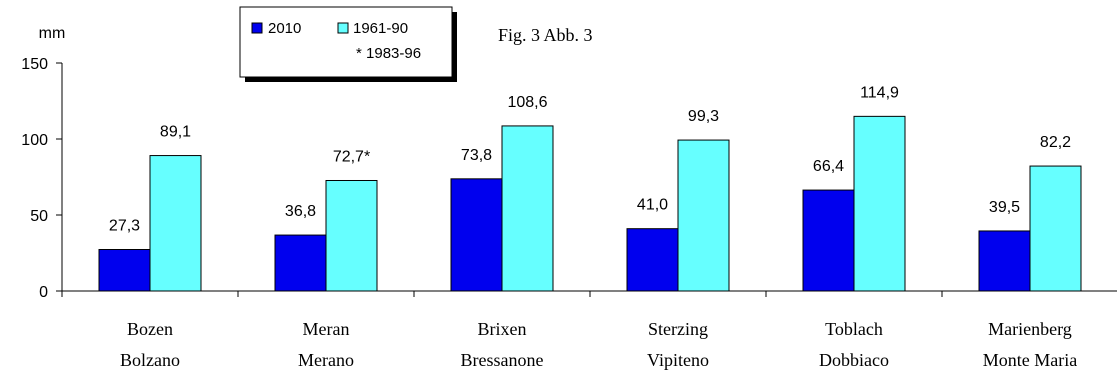  What do you see at coordinates (42, 178) in the screenshot?
I see `y-axis: 0 50 100 150` at bounding box center [42, 178].